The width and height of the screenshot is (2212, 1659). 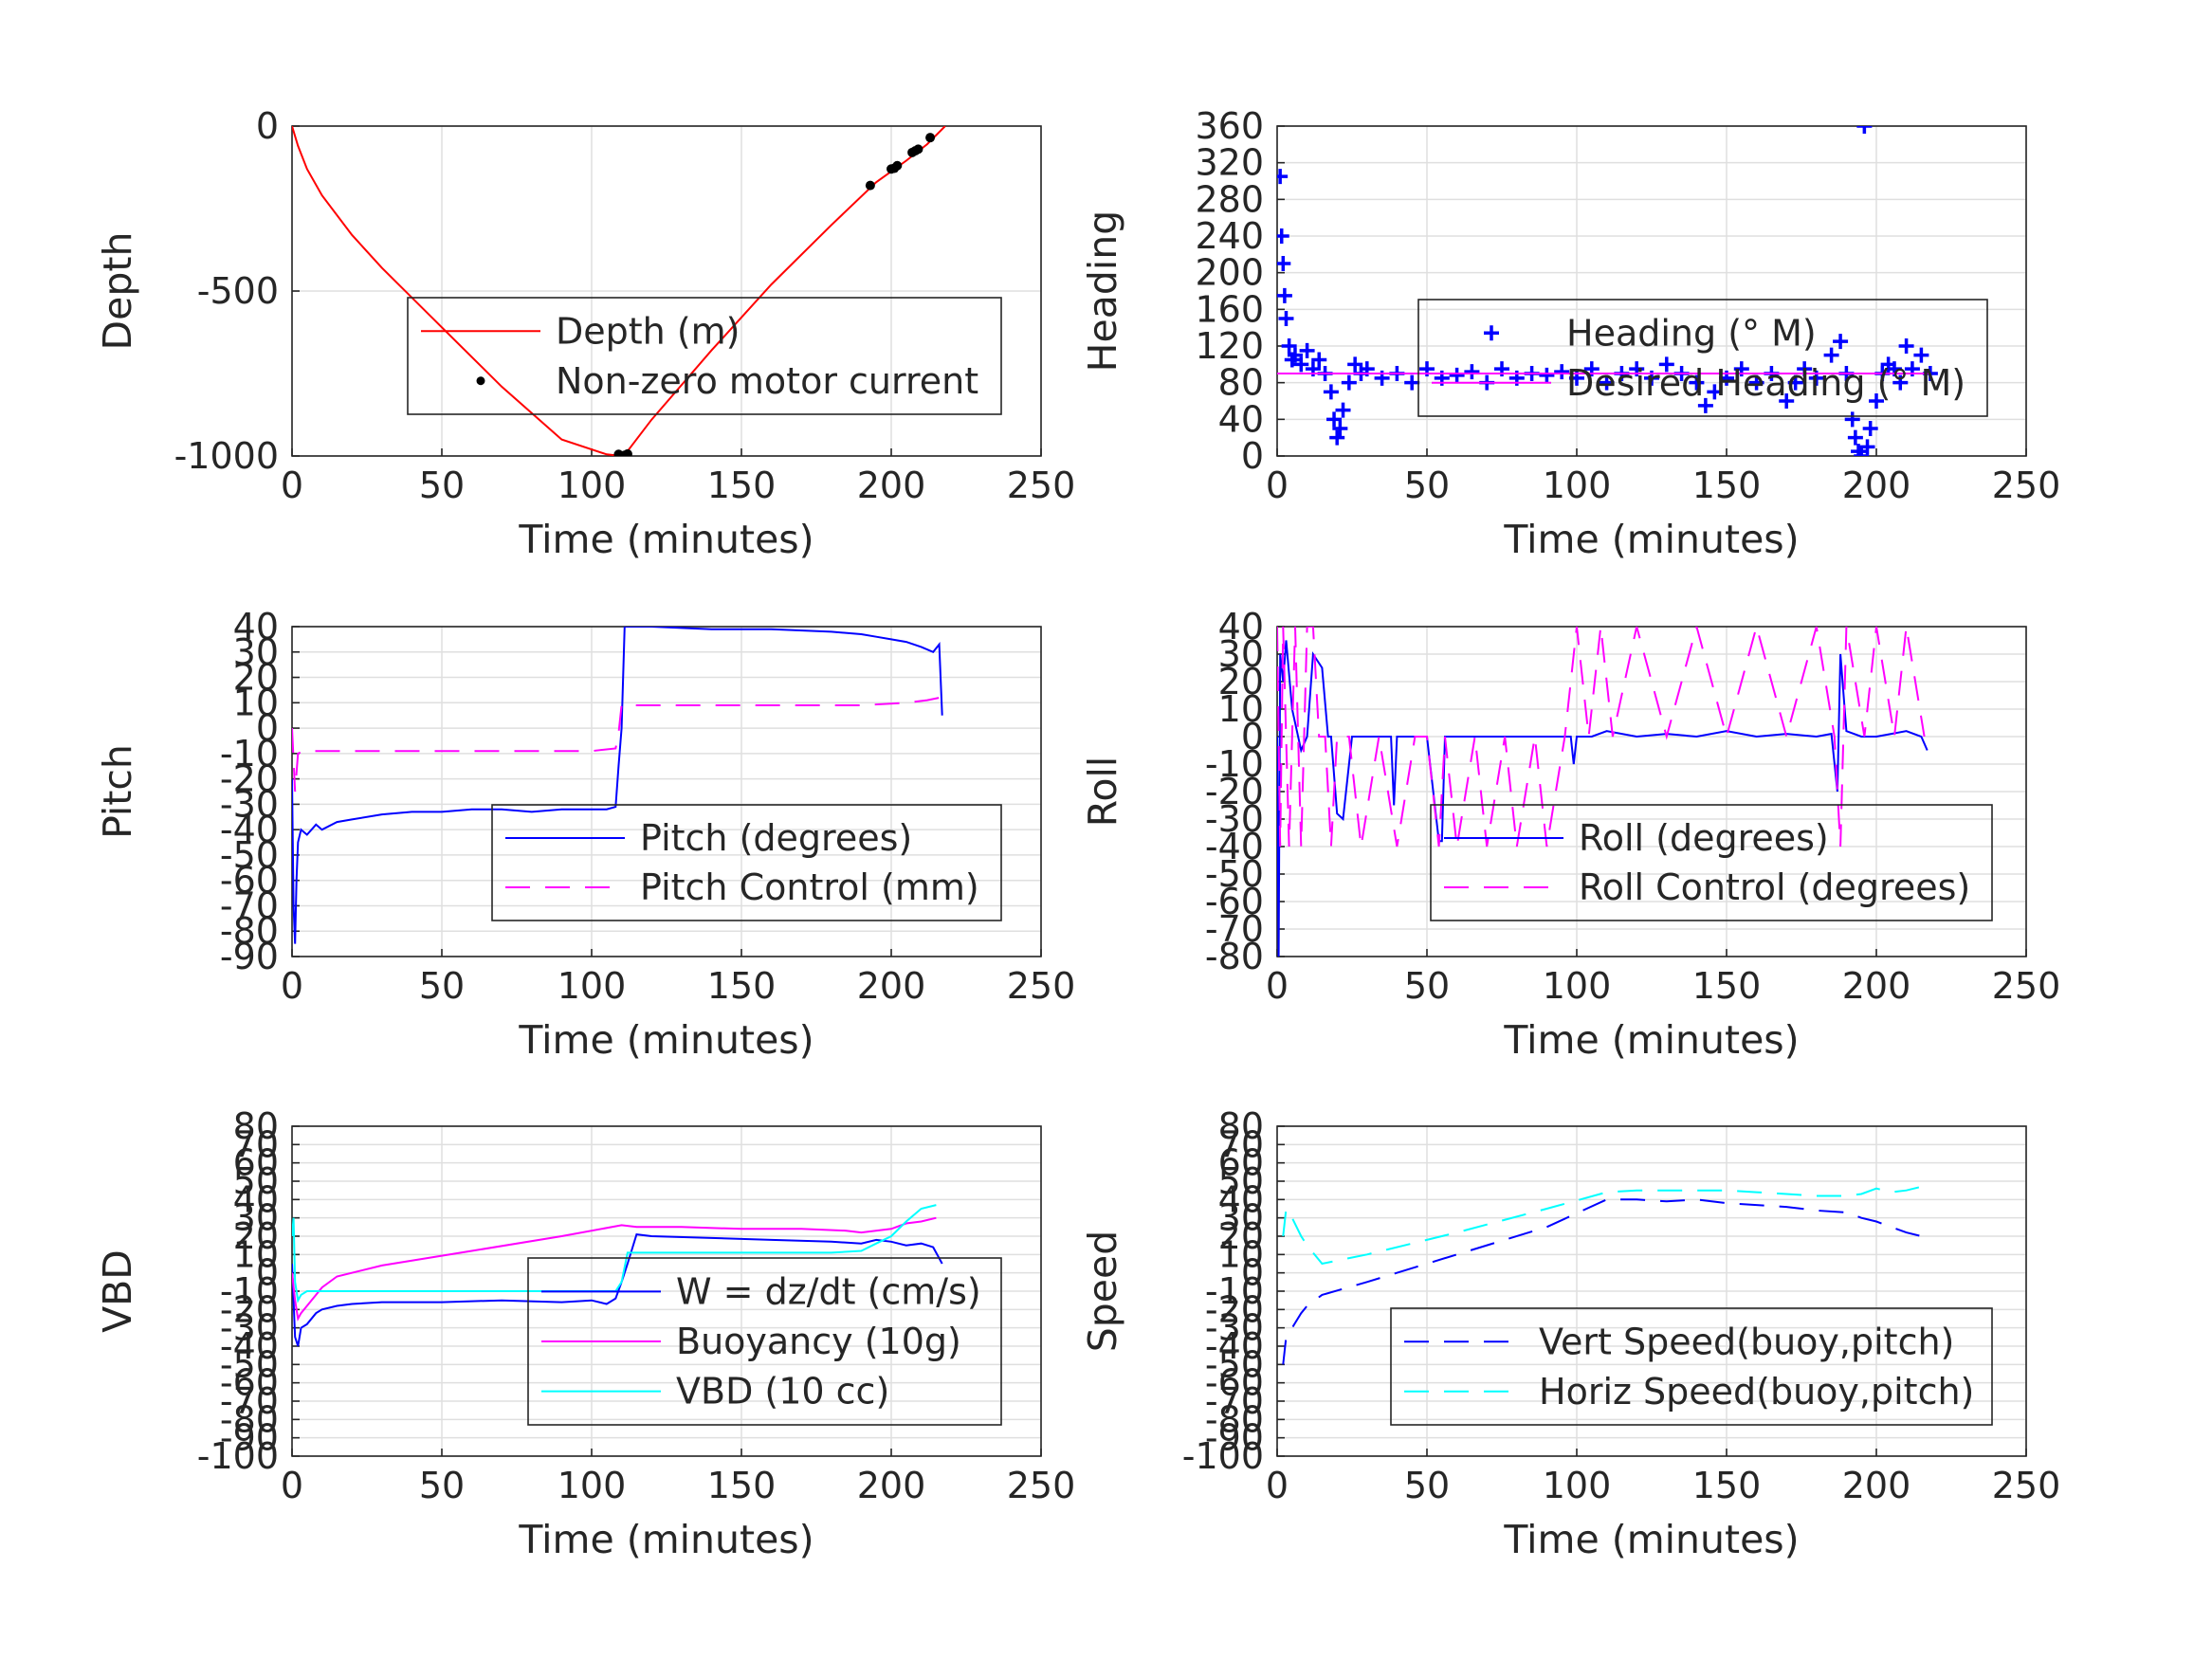 What do you see at coordinates (1746, 1341) in the screenshot?
I see `legend-label: Vert Speed(buoy,pitch)` at bounding box center [1746, 1341].